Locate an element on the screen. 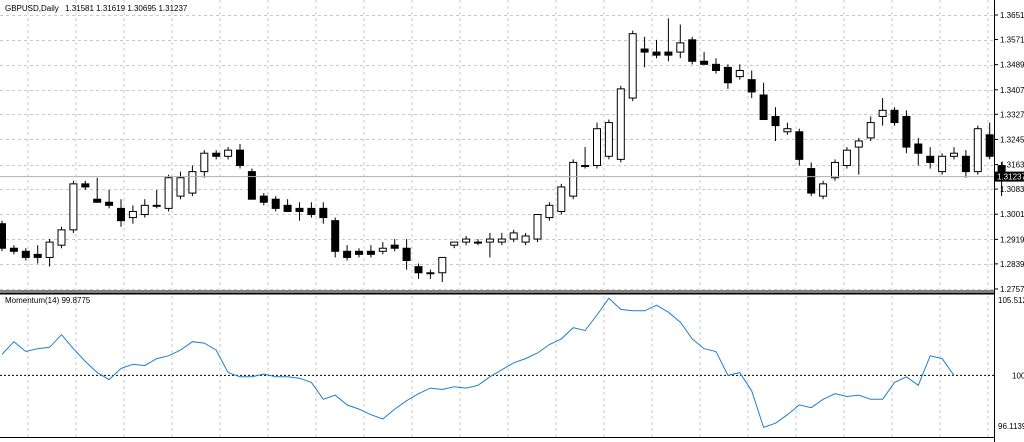  momentum-tick-label: 96.1139 is located at coordinates (1011, 426).